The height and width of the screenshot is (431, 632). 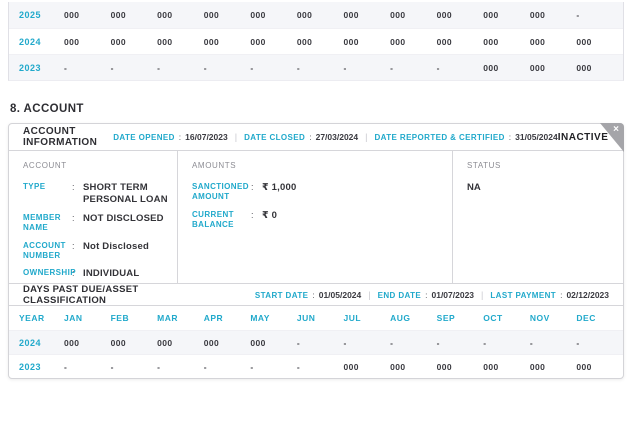 I want to click on dpd-row-2024: 2024 000 000 000 000 000 - - - - - - -, so click(x=316, y=342).